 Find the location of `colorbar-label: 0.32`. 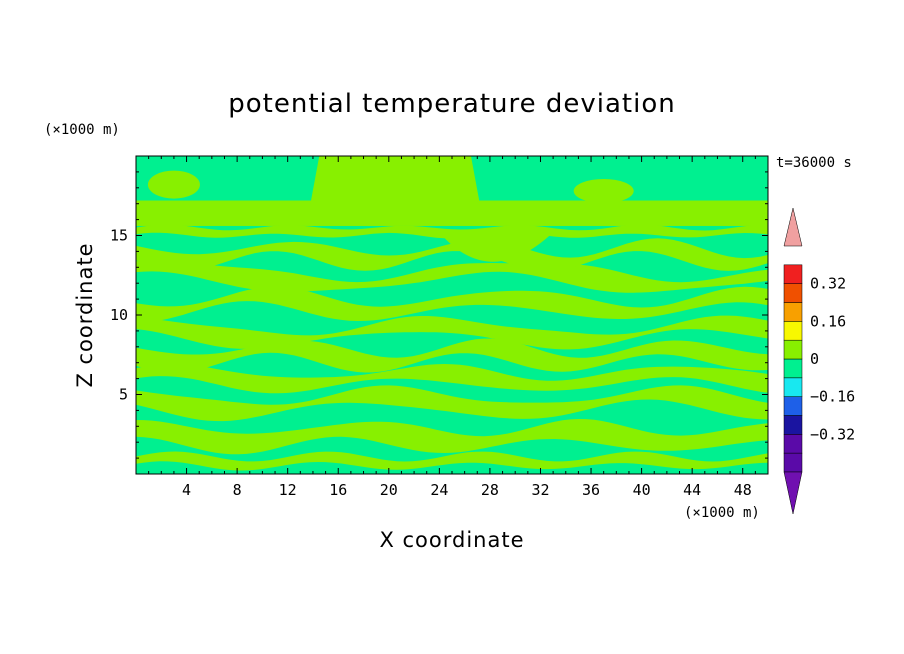

colorbar-label: 0.32 is located at coordinates (828, 284).